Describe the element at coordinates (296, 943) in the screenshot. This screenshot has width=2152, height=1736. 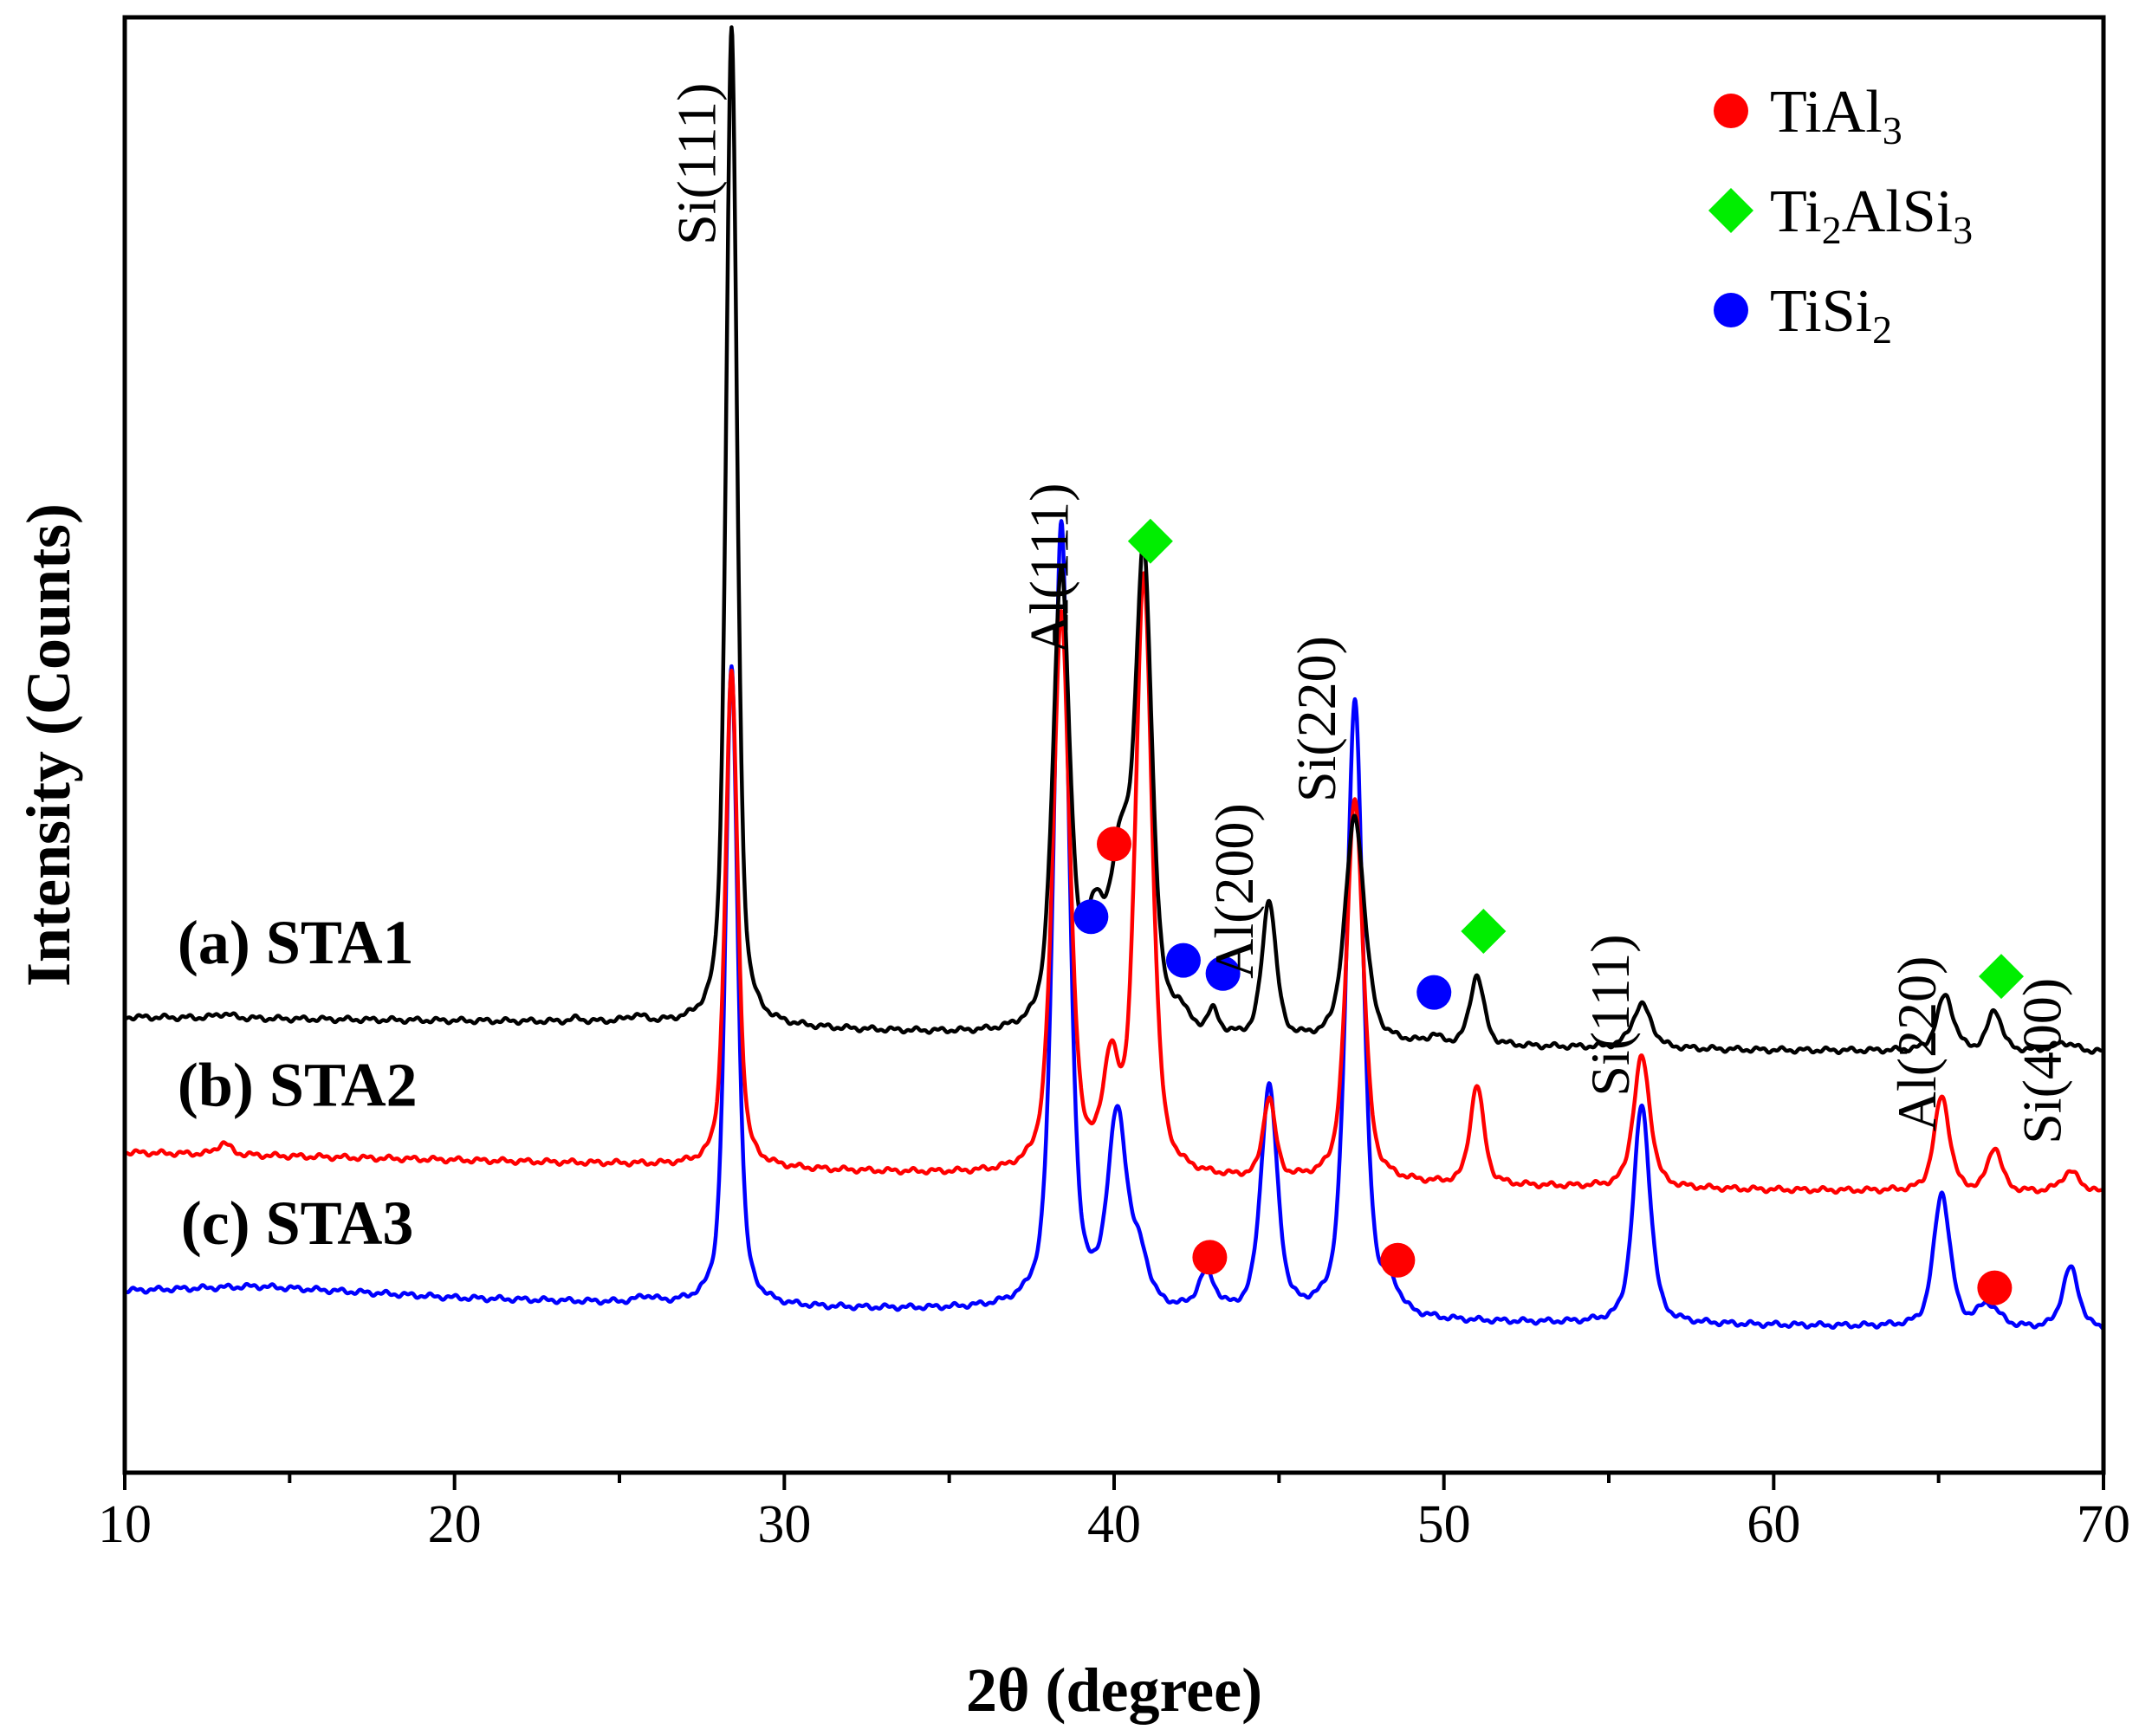
I see `sample-label: (a) STA1` at that location.